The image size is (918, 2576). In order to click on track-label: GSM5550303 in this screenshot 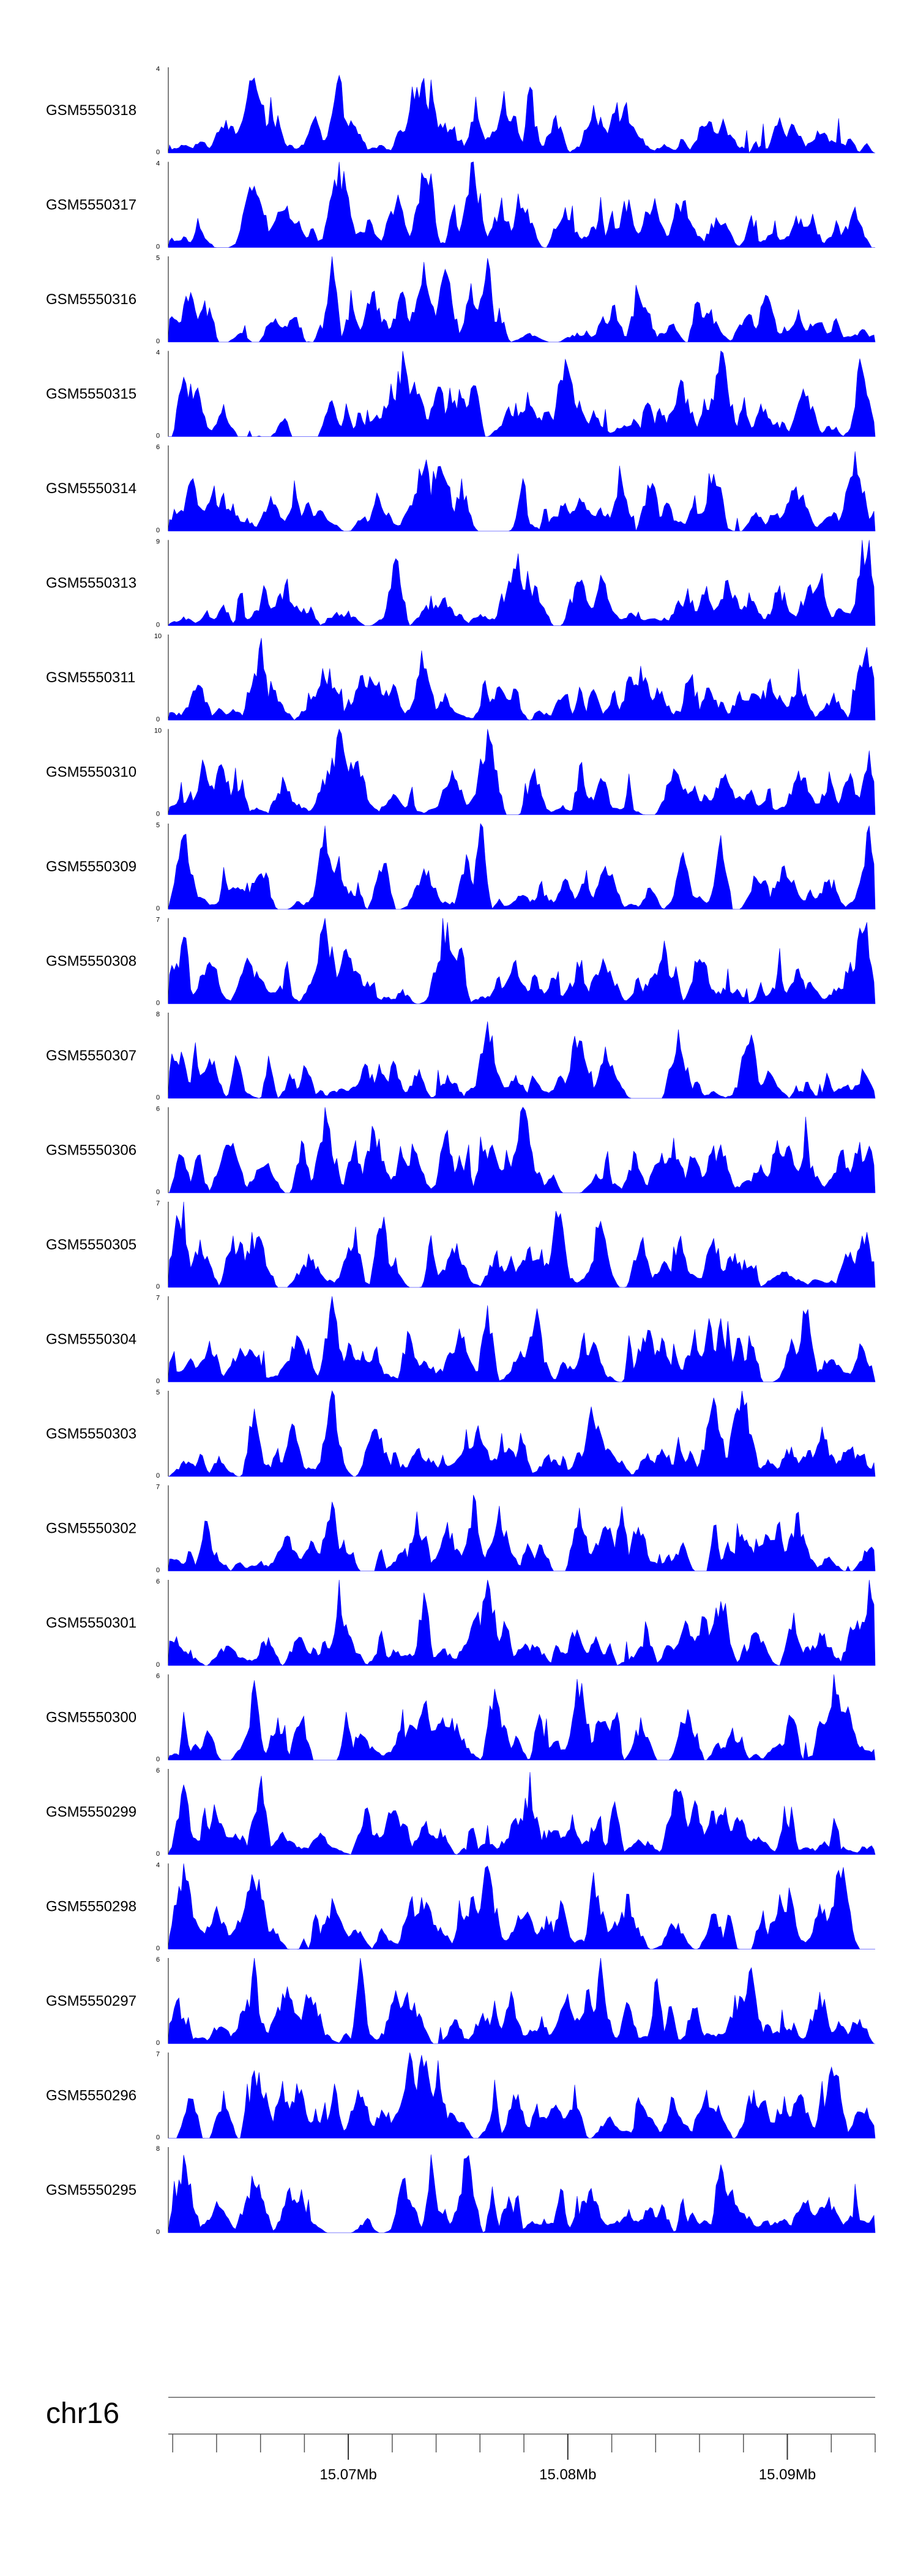, I will do `click(91, 1434)`.